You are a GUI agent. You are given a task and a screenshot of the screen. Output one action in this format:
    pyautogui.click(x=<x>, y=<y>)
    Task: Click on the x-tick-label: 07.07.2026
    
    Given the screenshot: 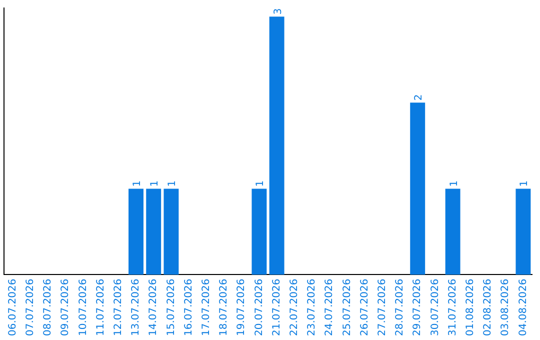 What is the action you would take?
    pyautogui.click(x=30, y=307)
    